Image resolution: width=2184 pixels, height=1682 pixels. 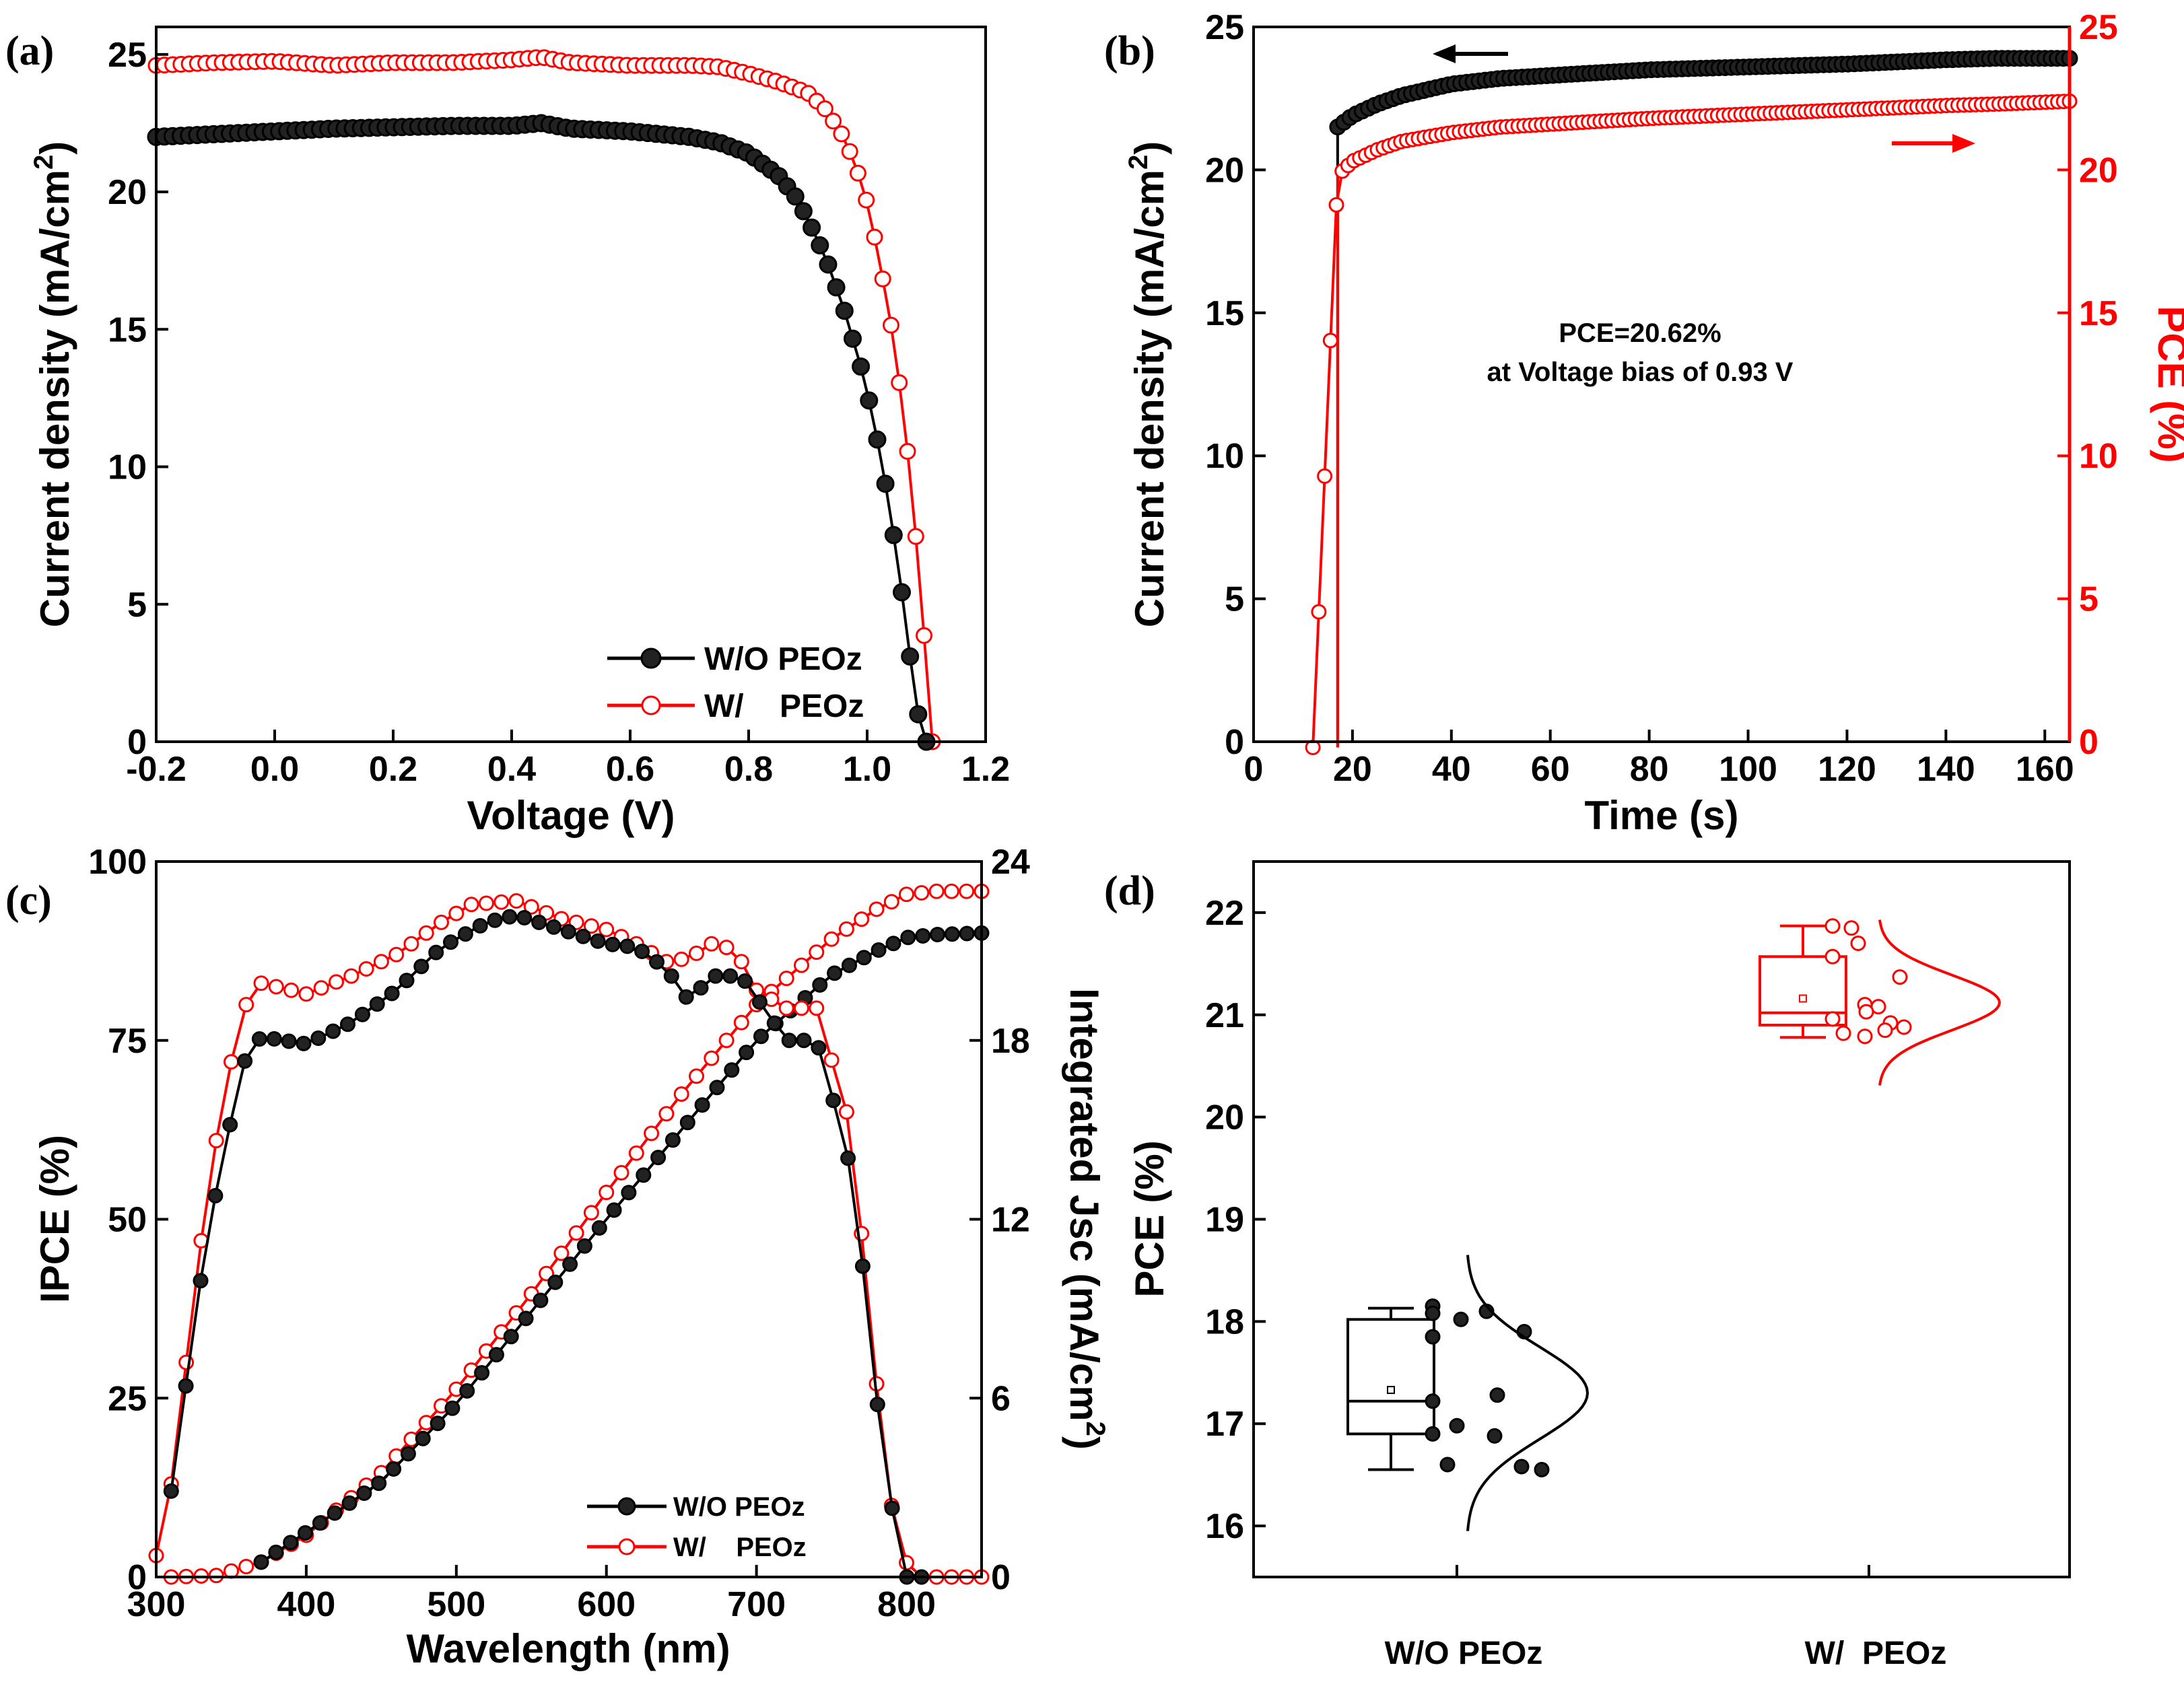 What do you see at coordinates (1452, 769) in the screenshot?
I see `panel-b-x-tick-label: 40` at bounding box center [1452, 769].